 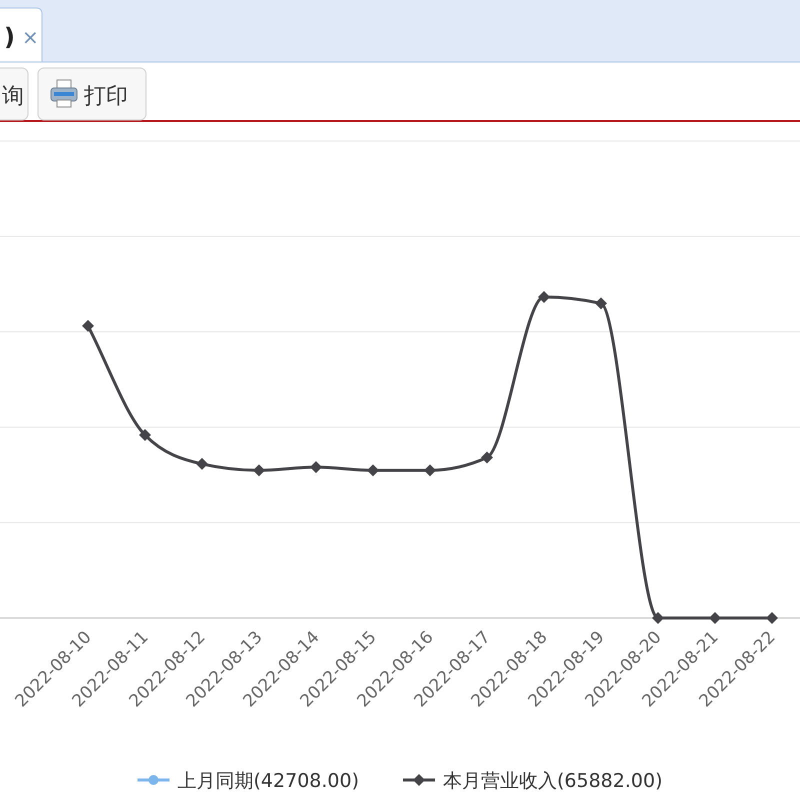 What do you see at coordinates (13, 96) in the screenshot?
I see `text: 询` at bounding box center [13, 96].